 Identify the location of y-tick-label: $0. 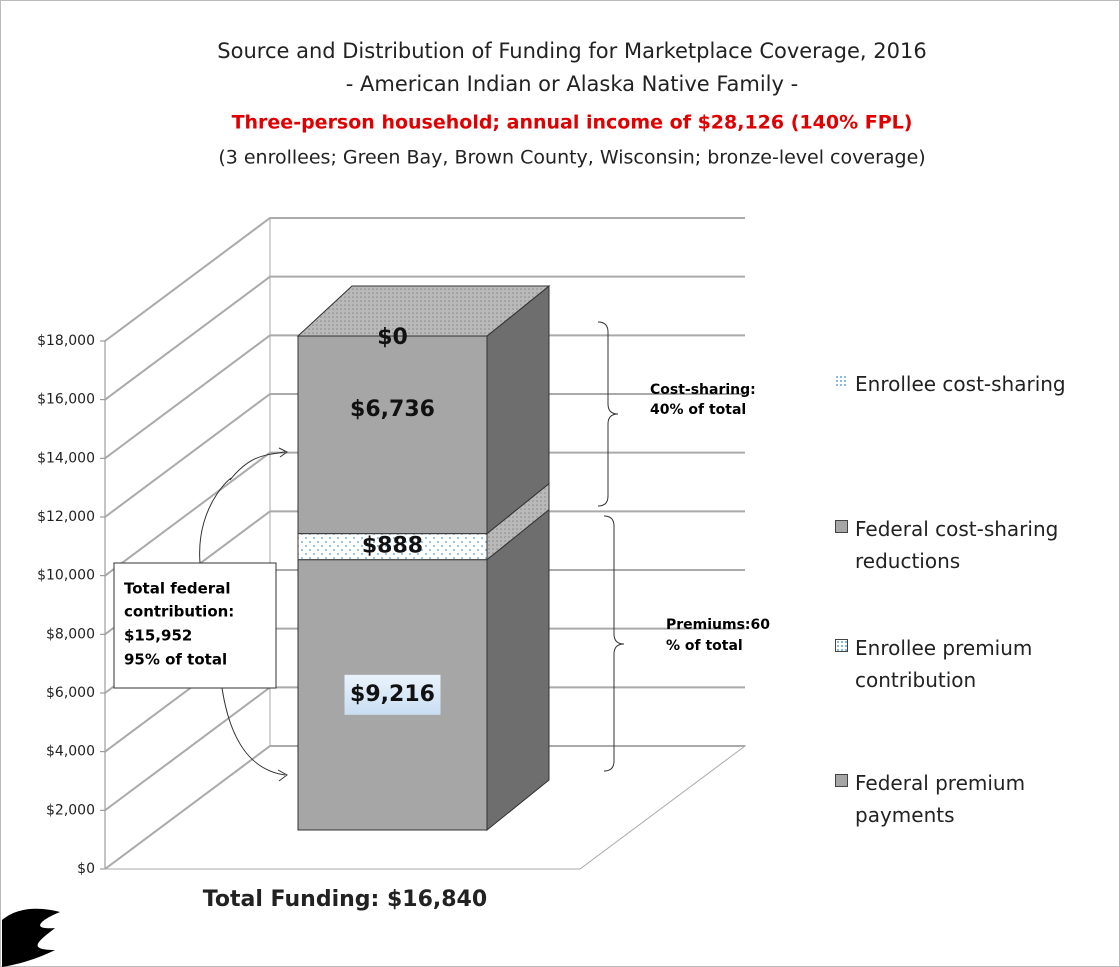
(86, 869).